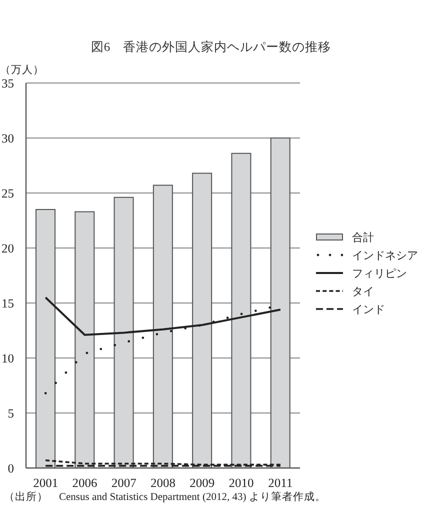 The height and width of the screenshot is (509, 422). I want to click on y-tick-label: 5, so click(11, 413).